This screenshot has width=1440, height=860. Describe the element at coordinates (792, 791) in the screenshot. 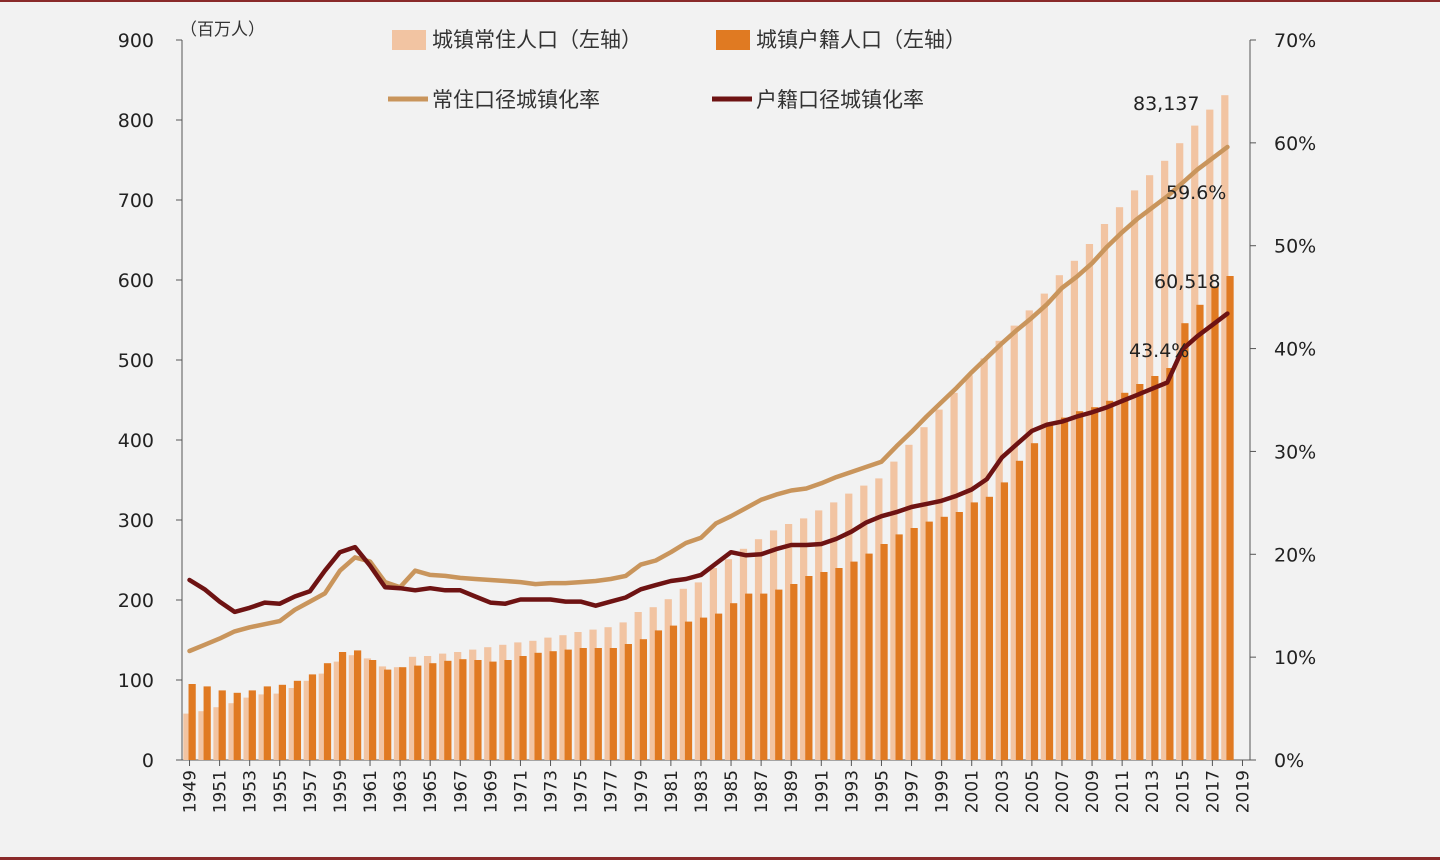

I see `x-tick-label: 1989` at that location.